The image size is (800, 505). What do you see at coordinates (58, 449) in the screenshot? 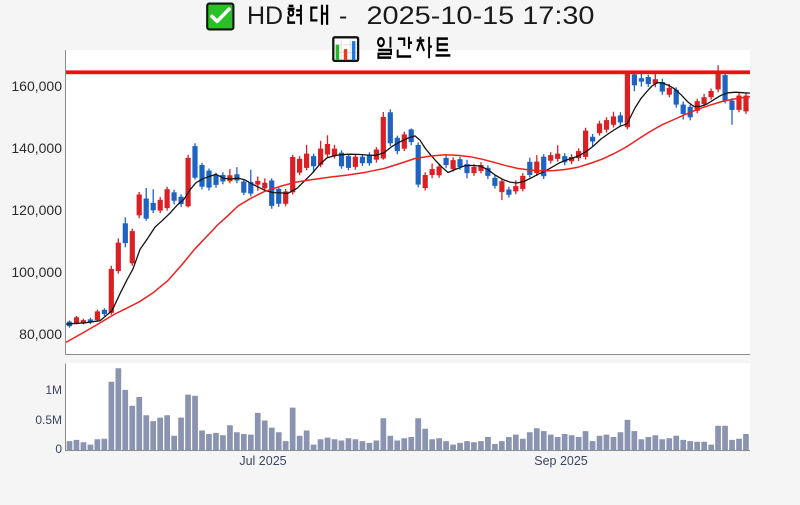
I see `svg-text: 0` at bounding box center [58, 449].